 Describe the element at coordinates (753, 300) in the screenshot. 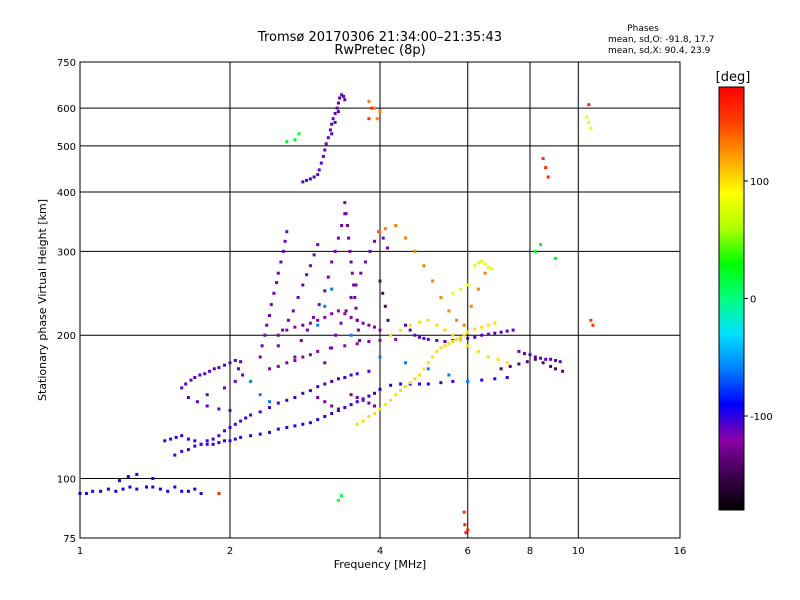

I see `colorbar-tick-label: 0` at that location.